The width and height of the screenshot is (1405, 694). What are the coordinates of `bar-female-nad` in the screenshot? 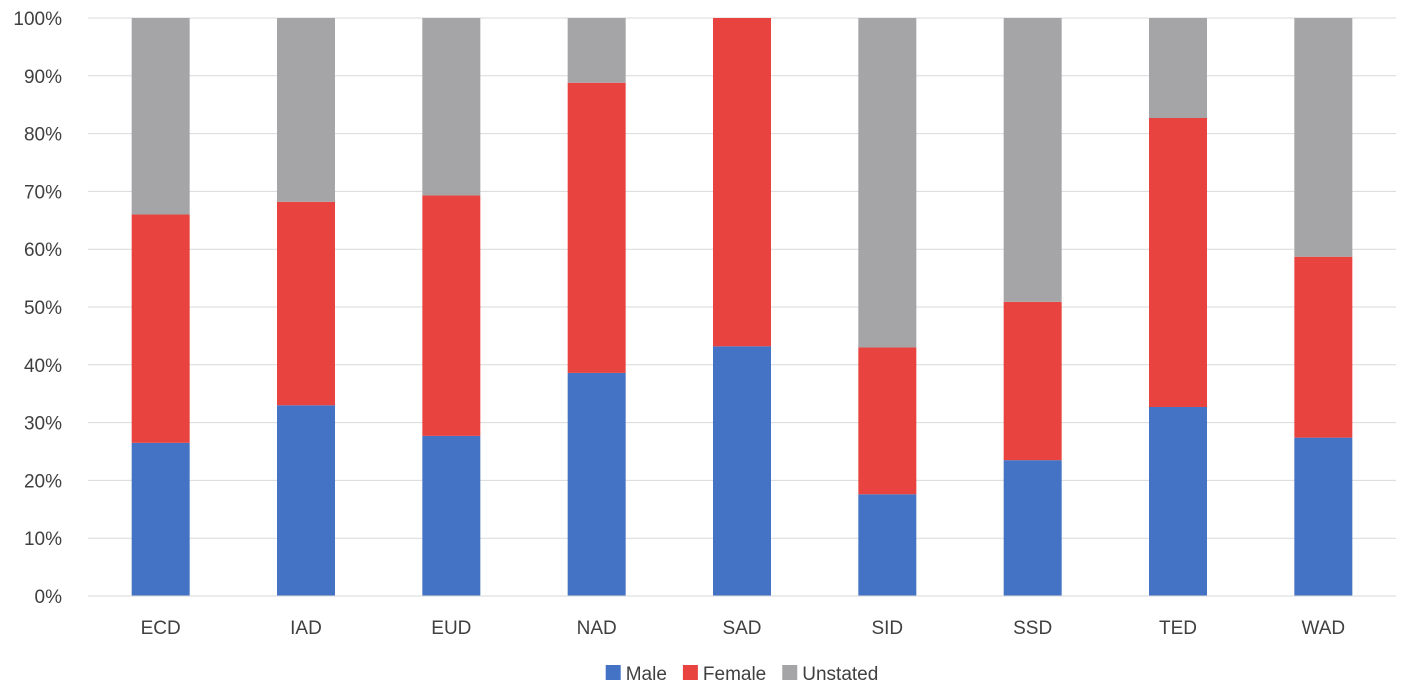 It's located at (596, 227).